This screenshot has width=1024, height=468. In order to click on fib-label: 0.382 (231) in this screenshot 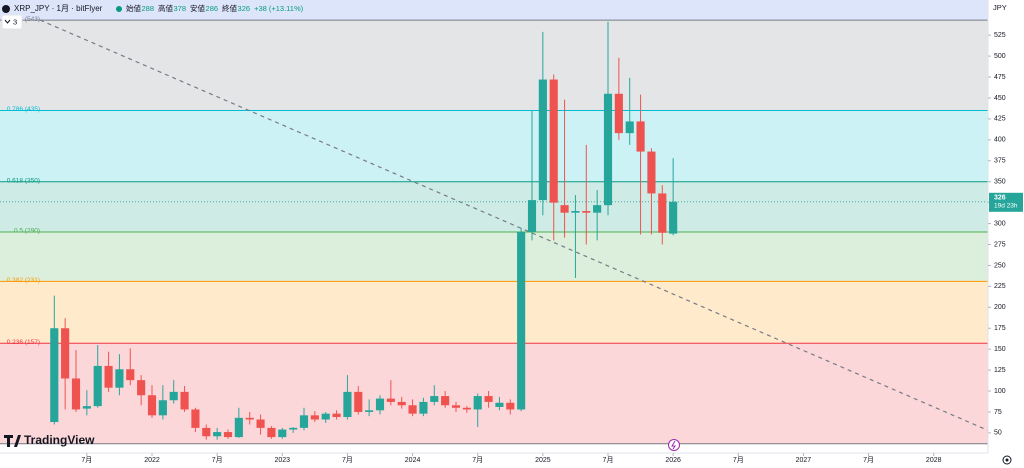, I will do `click(23, 280)`.